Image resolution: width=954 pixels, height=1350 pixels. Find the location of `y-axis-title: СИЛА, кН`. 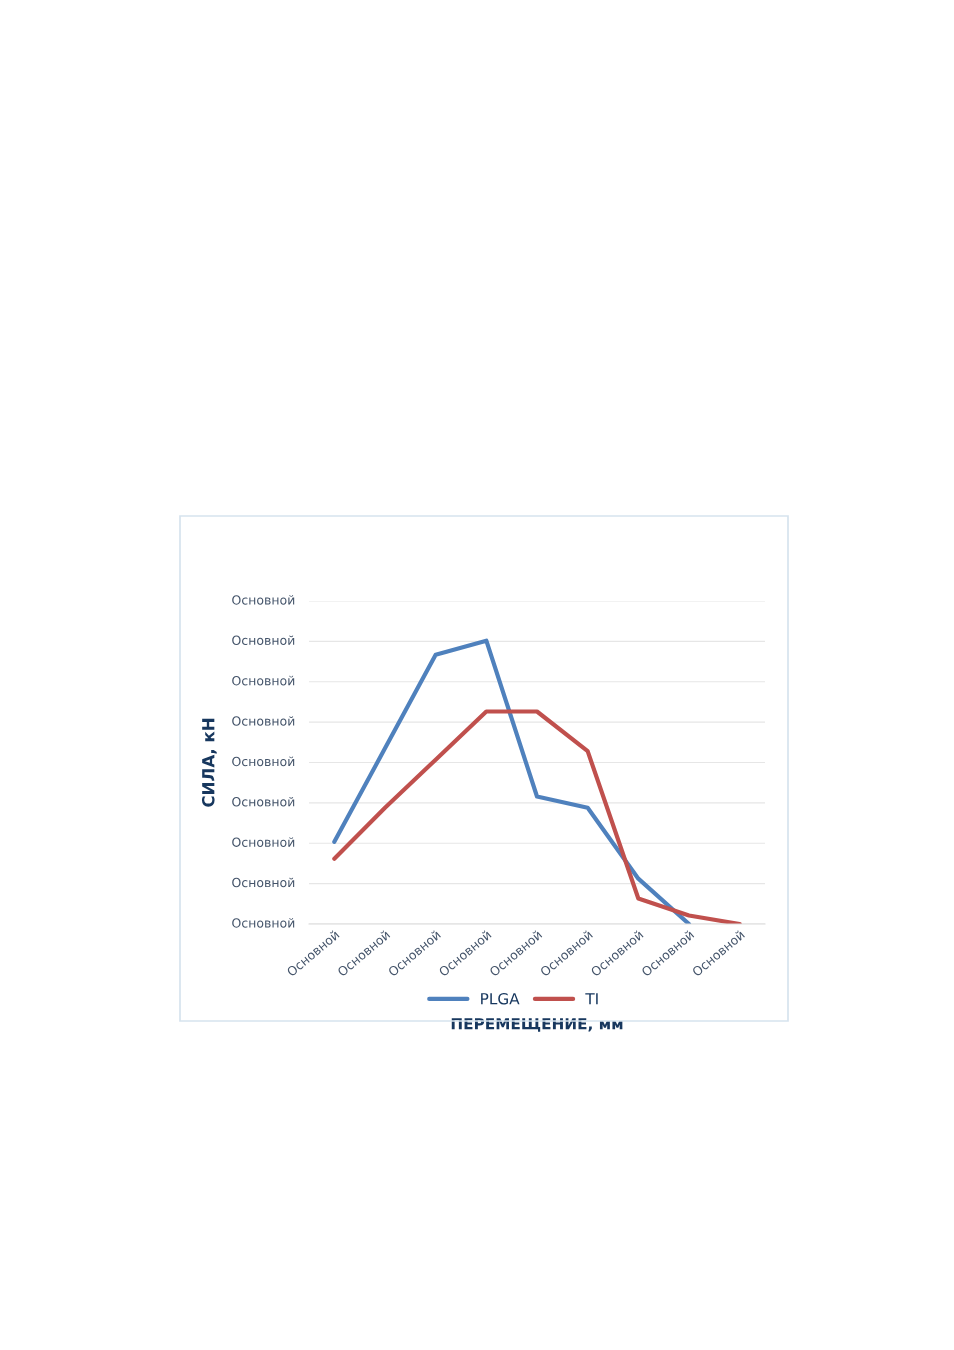

y-axis-title: СИЛА, кН is located at coordinates (209, 762).